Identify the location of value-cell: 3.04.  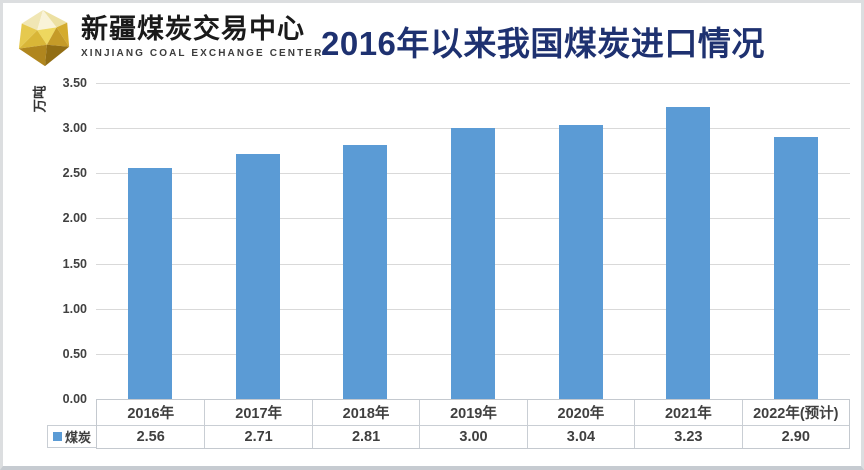
(580, 437).